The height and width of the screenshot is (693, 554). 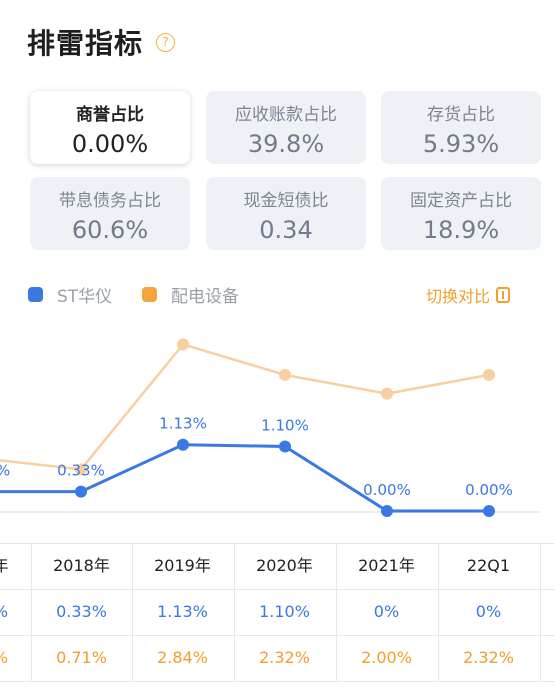 I want to click on switch-compare-label: 切换对比, so click(x=458, y=296).